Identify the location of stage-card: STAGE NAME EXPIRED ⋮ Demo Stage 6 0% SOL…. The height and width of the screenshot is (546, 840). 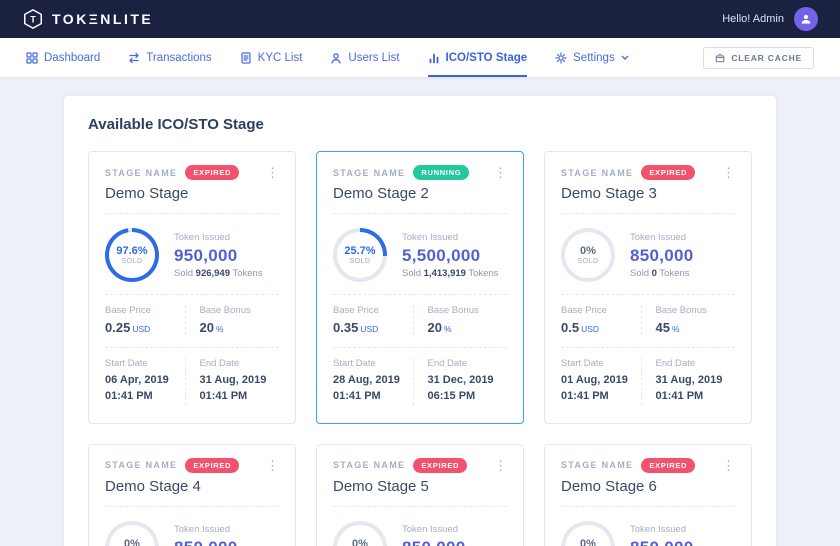
(648, 494).